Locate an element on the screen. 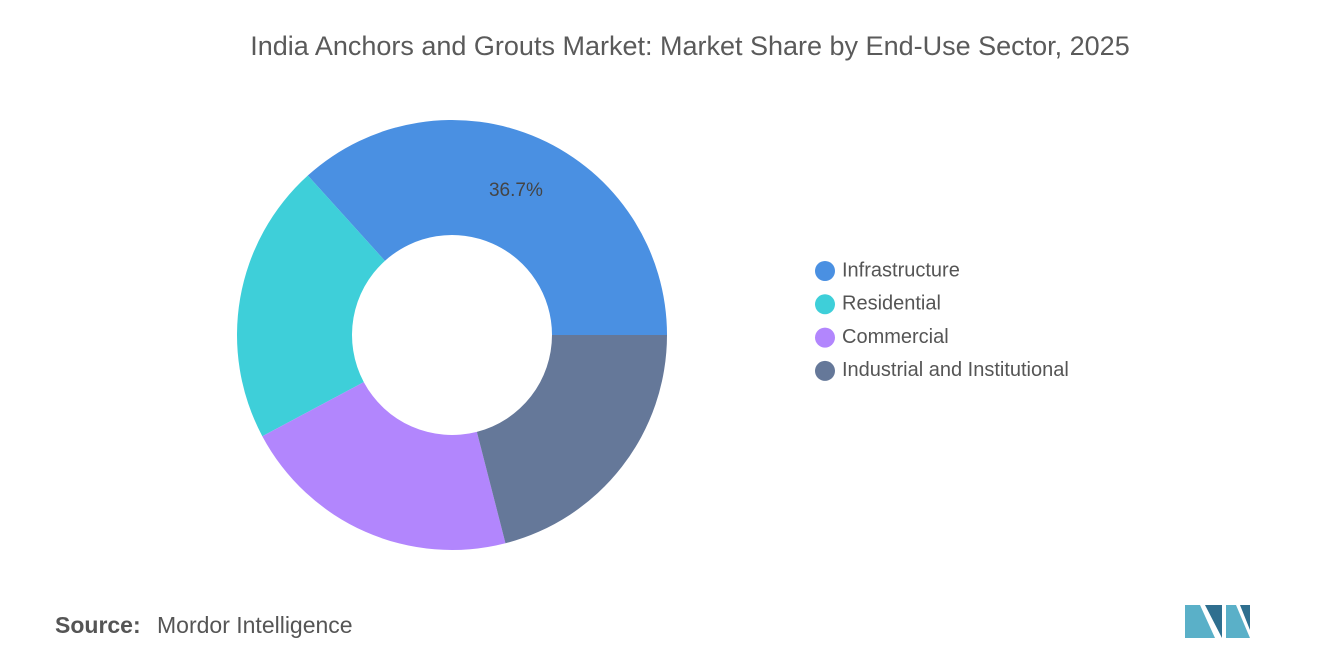 This screenshot has height=665, width=1320. legend-label: Commercial is located at coordinates (895, 337).